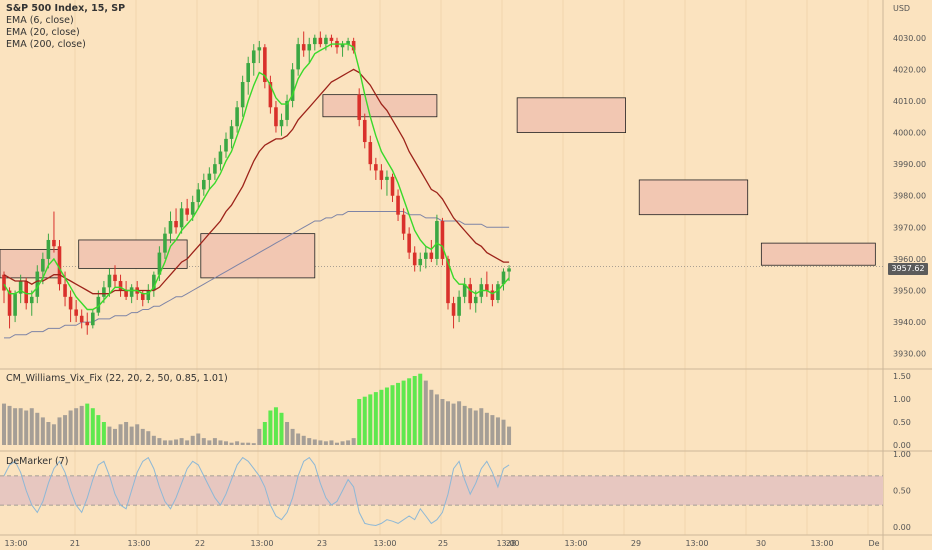  Describe the element at coordinates (902, 422) in the screenshot. I see `vix-tick-label: 0.50` at that location.